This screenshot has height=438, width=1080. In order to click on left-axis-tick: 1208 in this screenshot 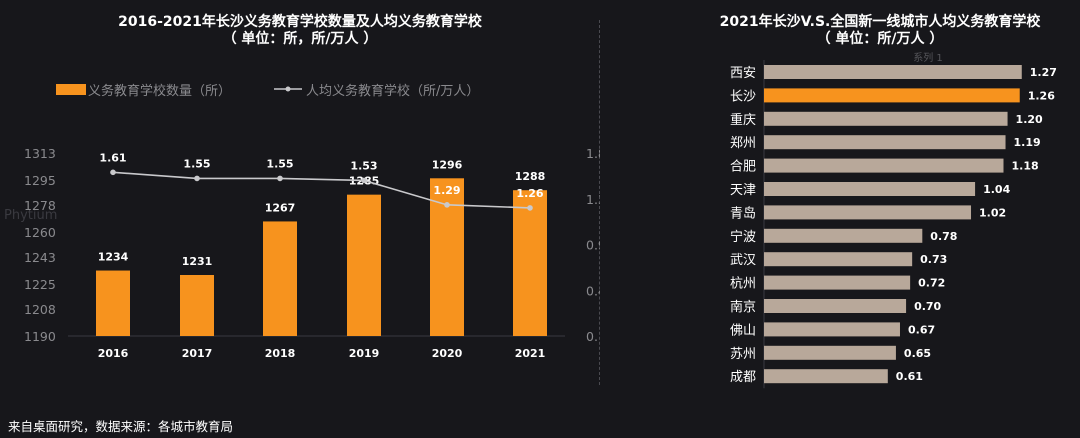, I will do `click(40, 309)`.